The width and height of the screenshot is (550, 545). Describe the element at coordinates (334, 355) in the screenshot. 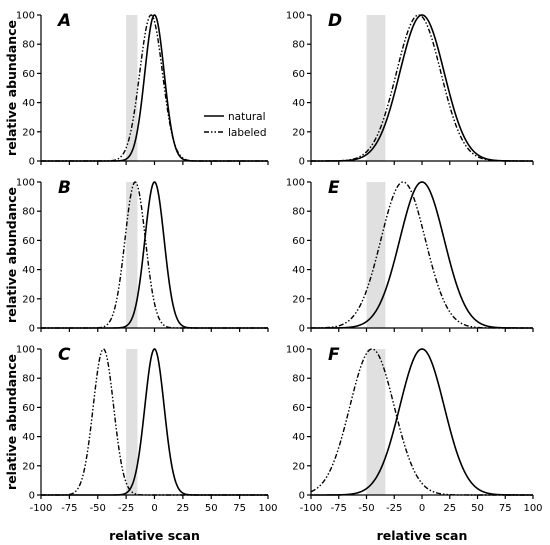

I see `panel-letter: F` at that location.